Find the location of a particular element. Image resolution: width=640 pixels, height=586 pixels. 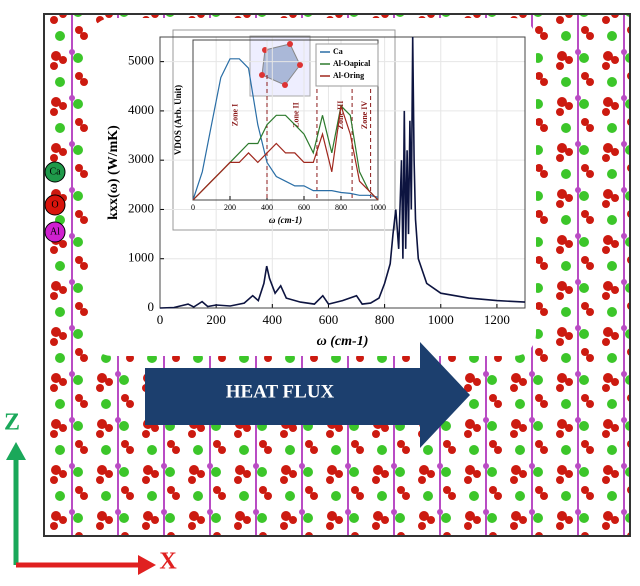

atom-label: O is located at coordinates (54, 204).